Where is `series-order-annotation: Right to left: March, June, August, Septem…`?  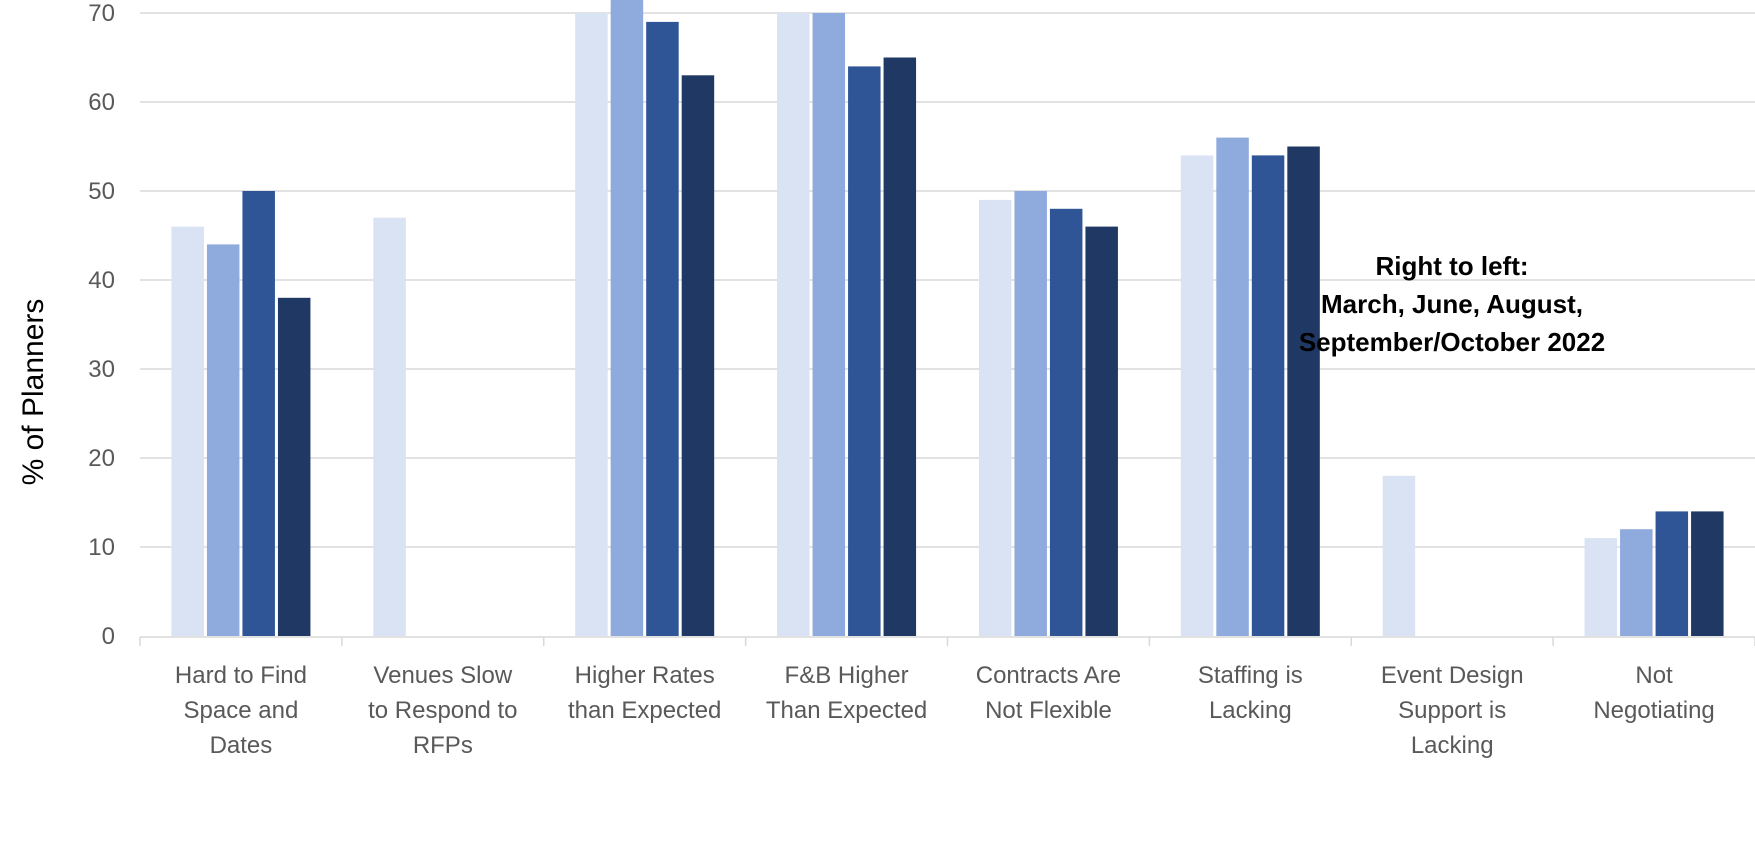 series-order-annotation: Right to left: March, June, August, Septem… is located at coordinates (1452, 304).